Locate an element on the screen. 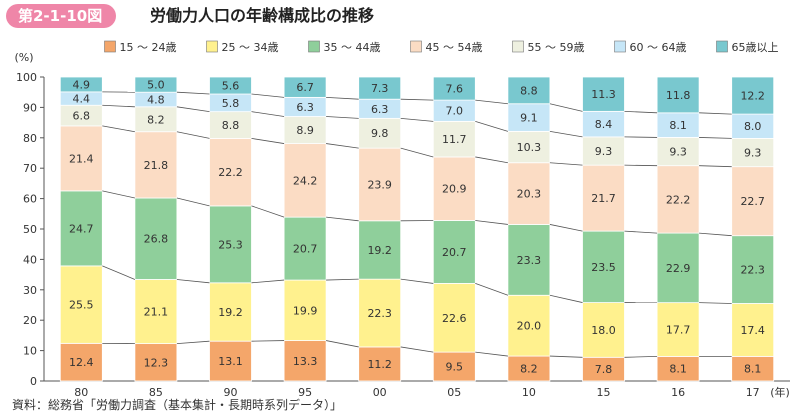 The width and height of the screenshot is (800, 417). data-label: 13.1 is located at coordinates (230, 361).